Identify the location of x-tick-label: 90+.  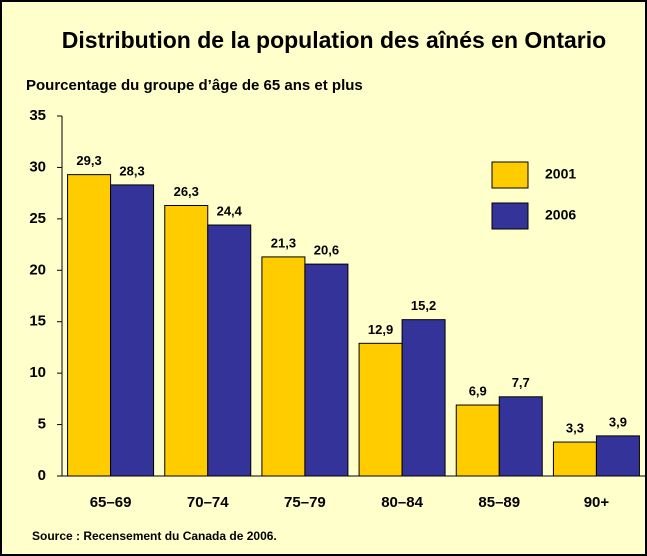
(597, 502).